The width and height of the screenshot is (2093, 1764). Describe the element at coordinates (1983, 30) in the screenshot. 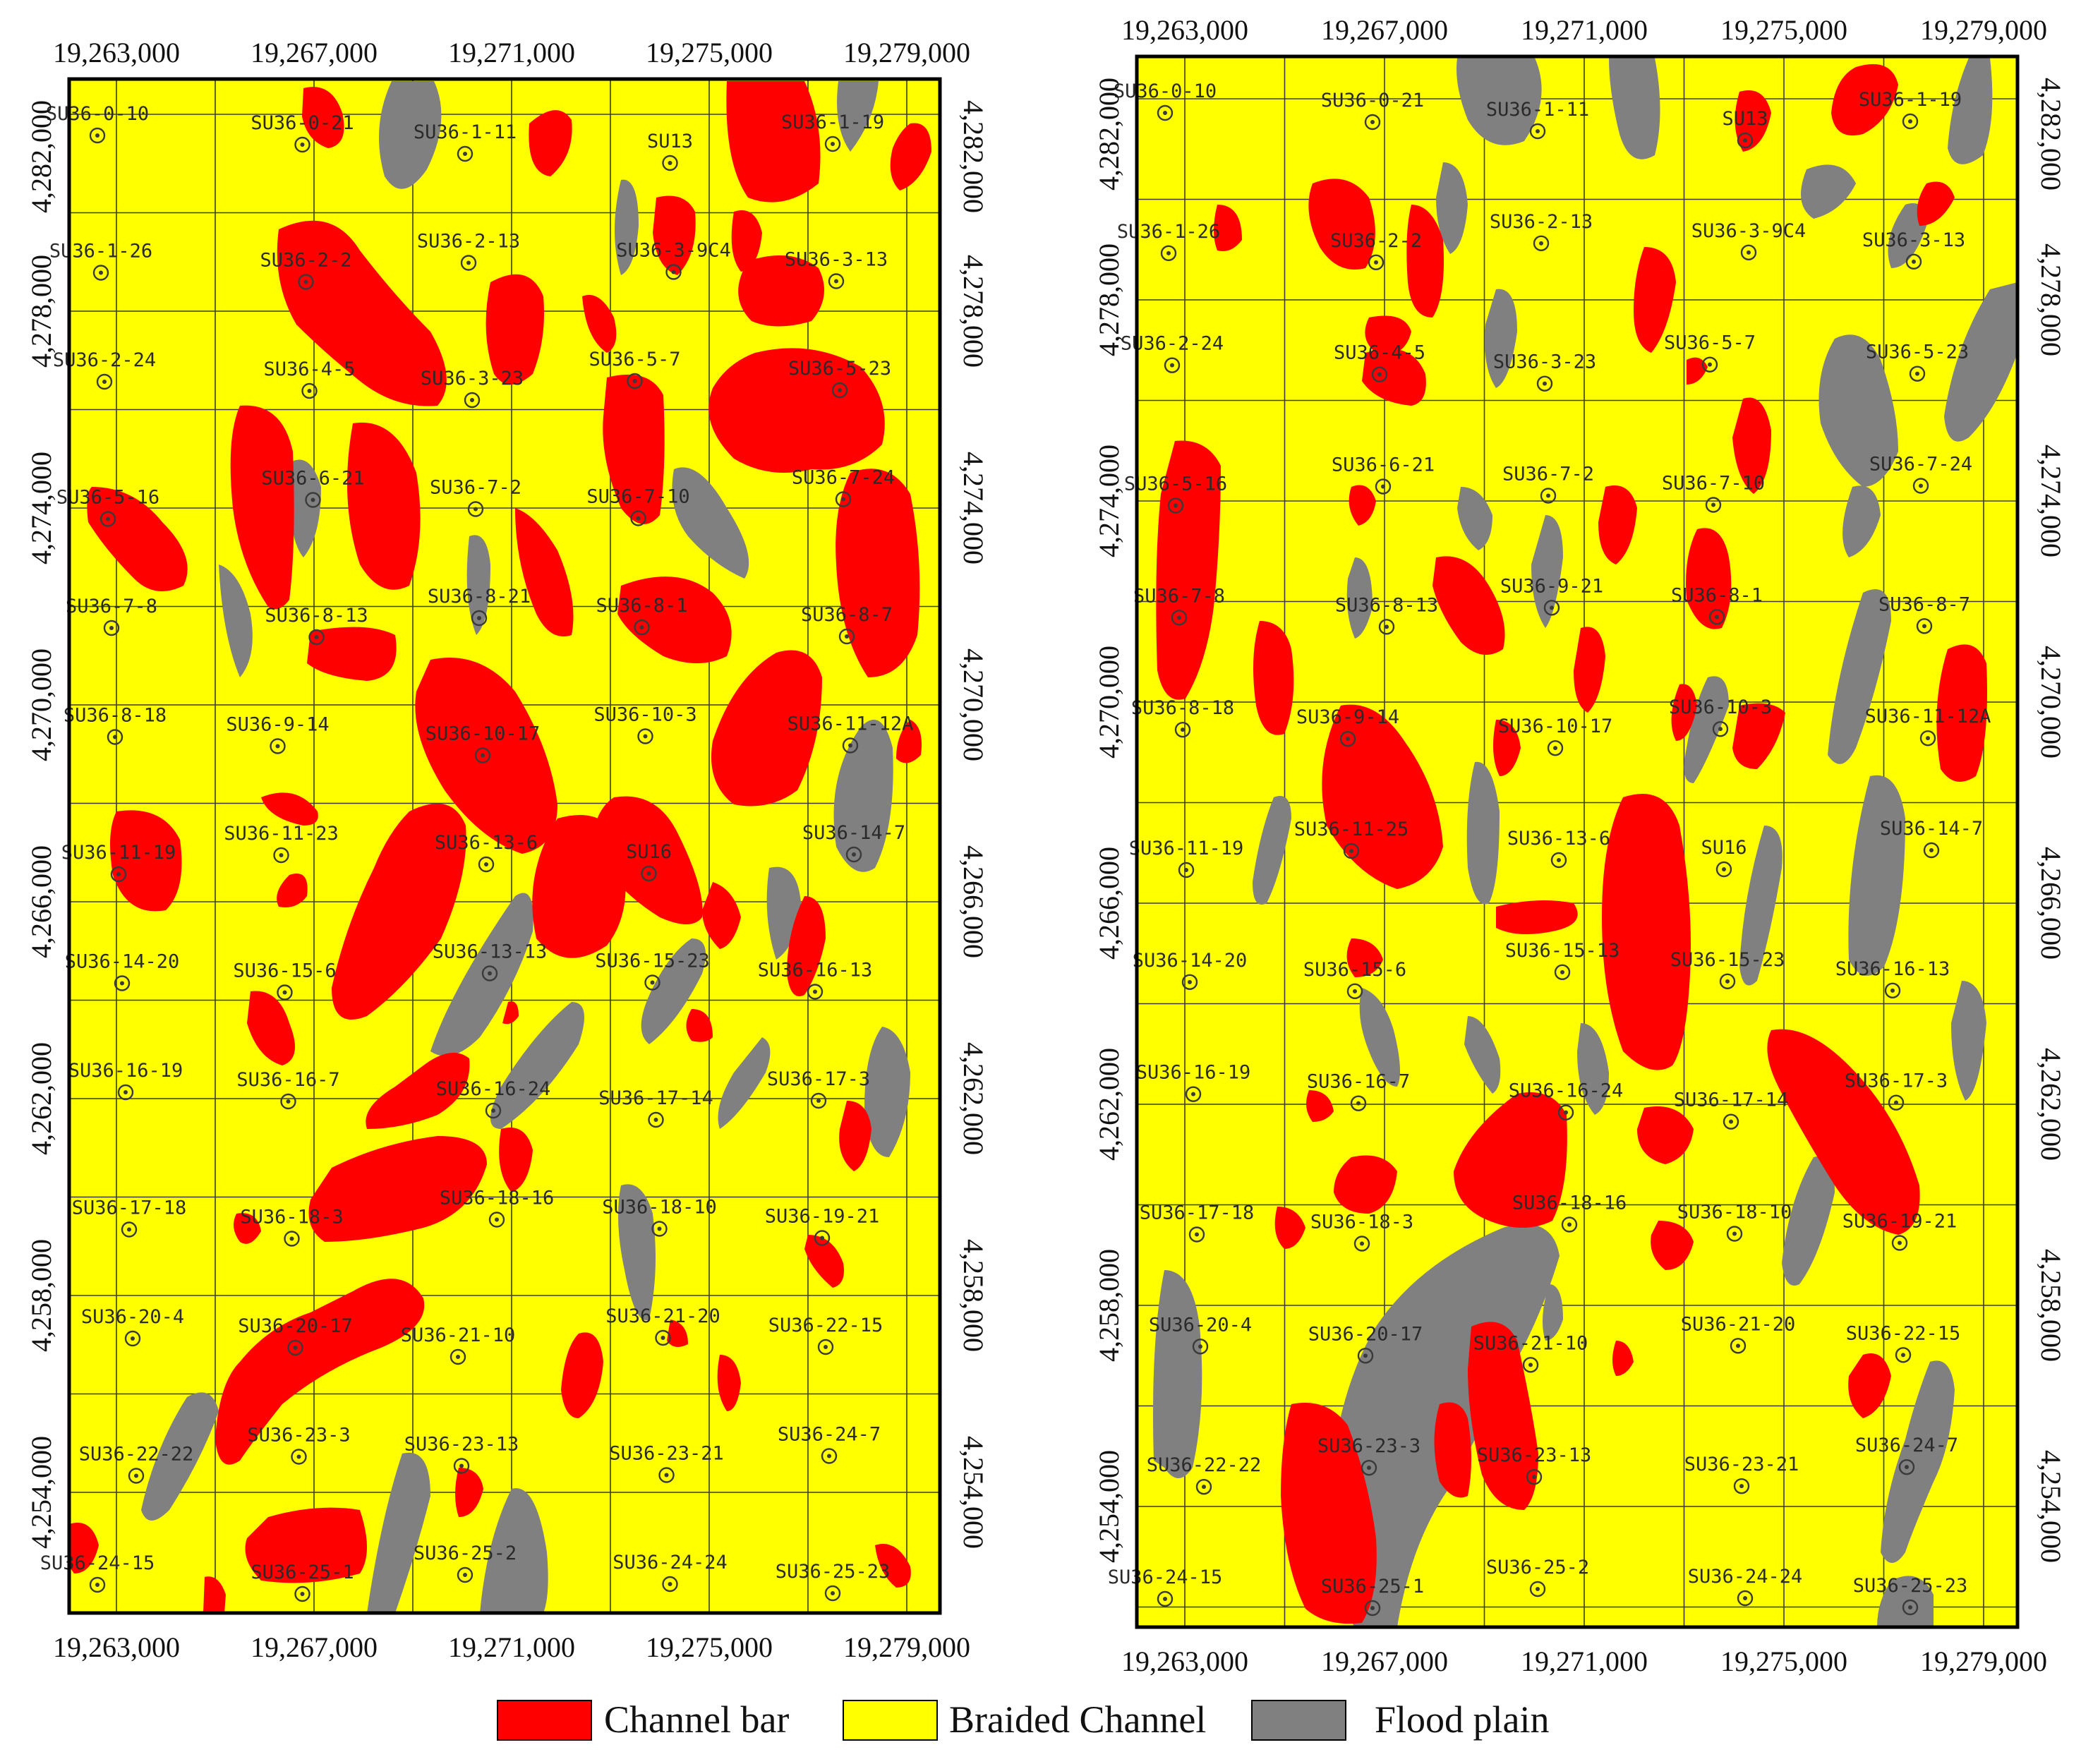

I see `x-tick-label-top: 19,279,000` at that location.